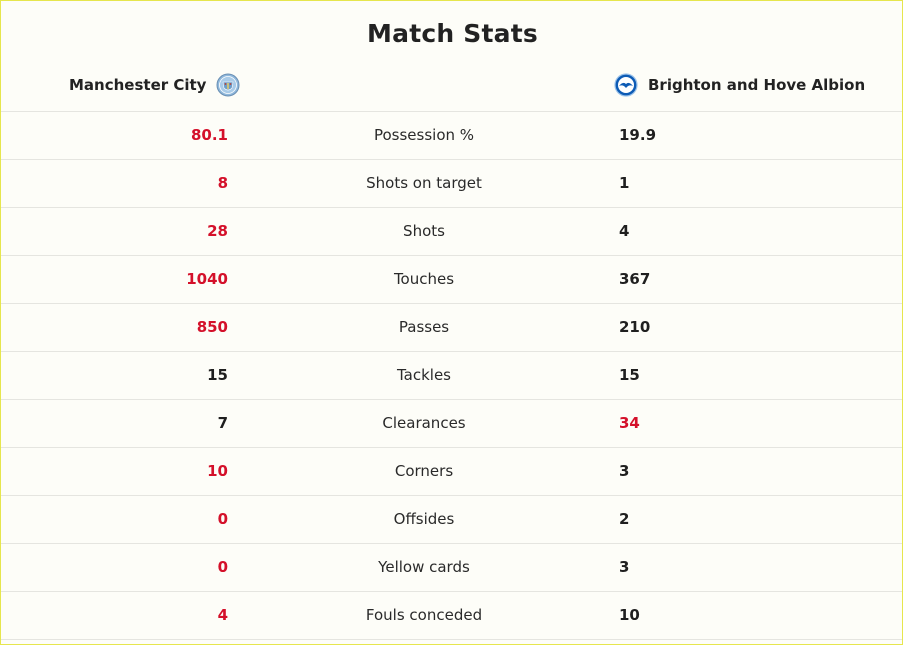  What do you see at coordinates (424, 519) in the screenshot?
I see `stat-label: Offsides` at bounding box center [424, 519].